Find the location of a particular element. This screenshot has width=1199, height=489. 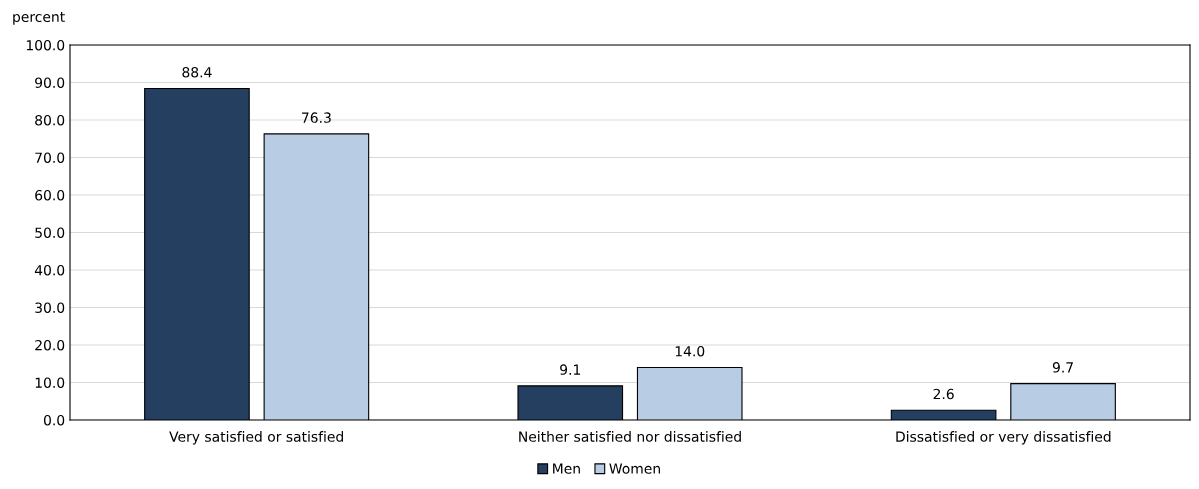

x-tick-label: Dissatisfied or very dissatisfied is located at coordinates (1003, 438).